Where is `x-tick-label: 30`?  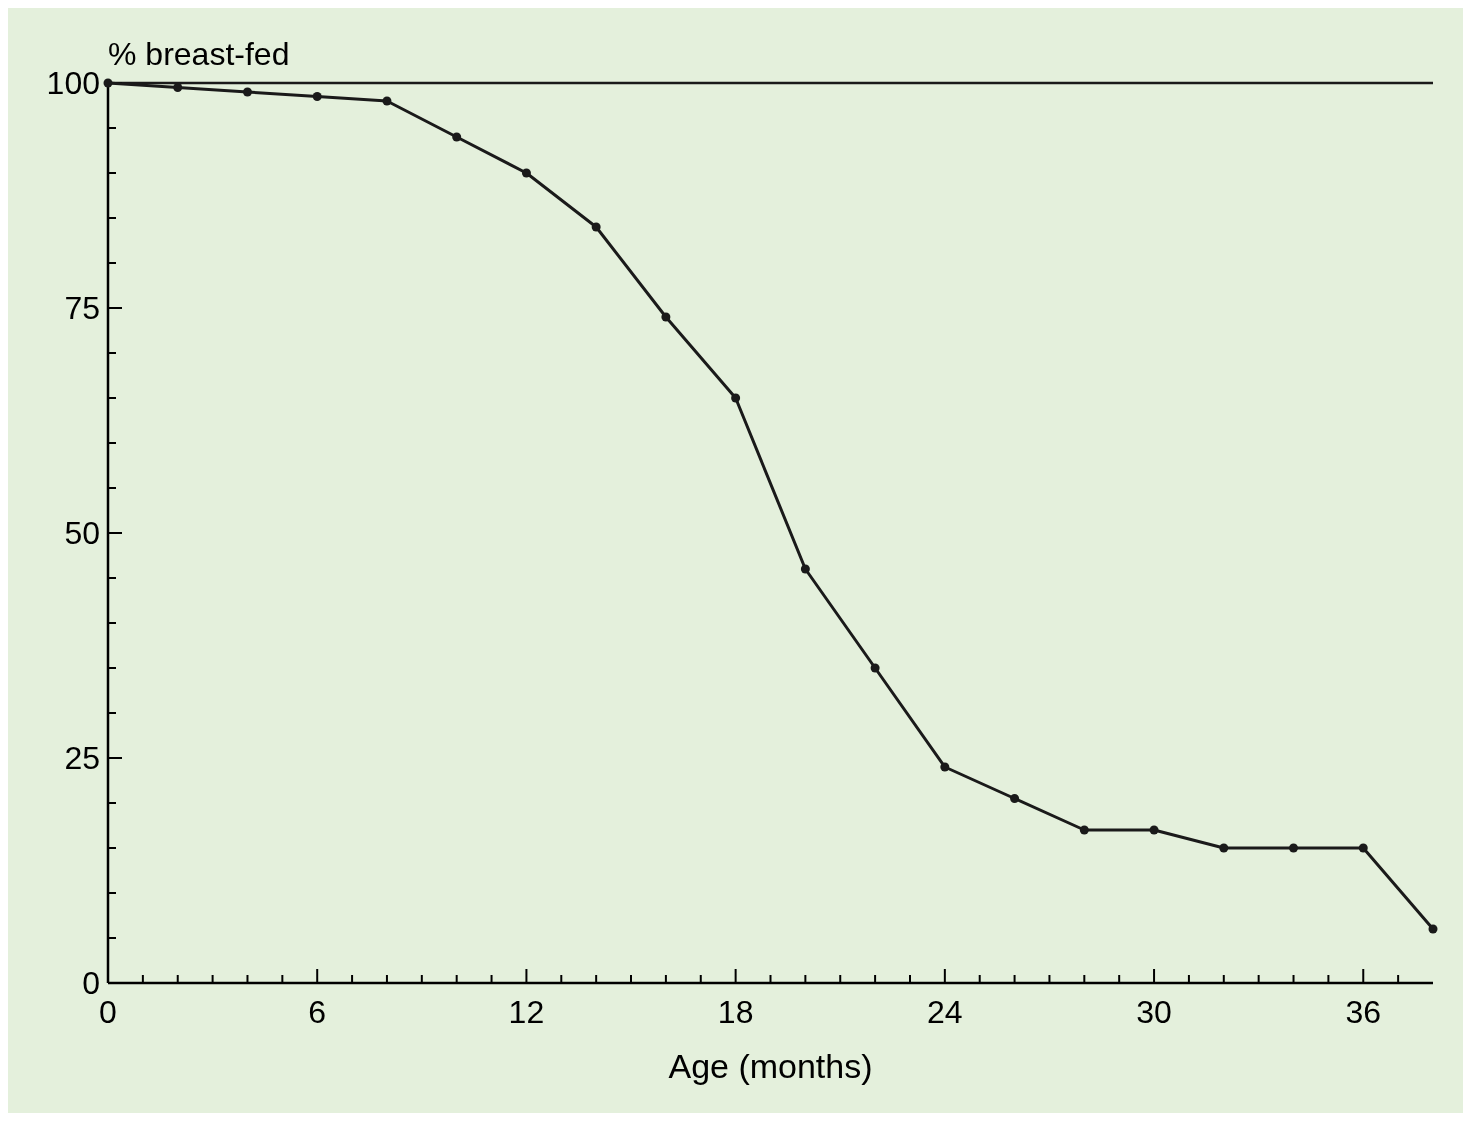 x-tick-label: 30 is located at coordinates (1154, 1012).